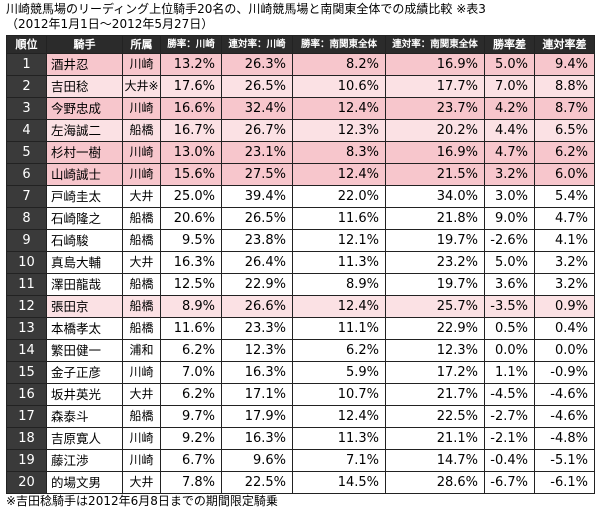 The height and width of the screenshot is (511, 600). I want to click on place-rate-diff-cell: 0.0%, so click(564, 350).